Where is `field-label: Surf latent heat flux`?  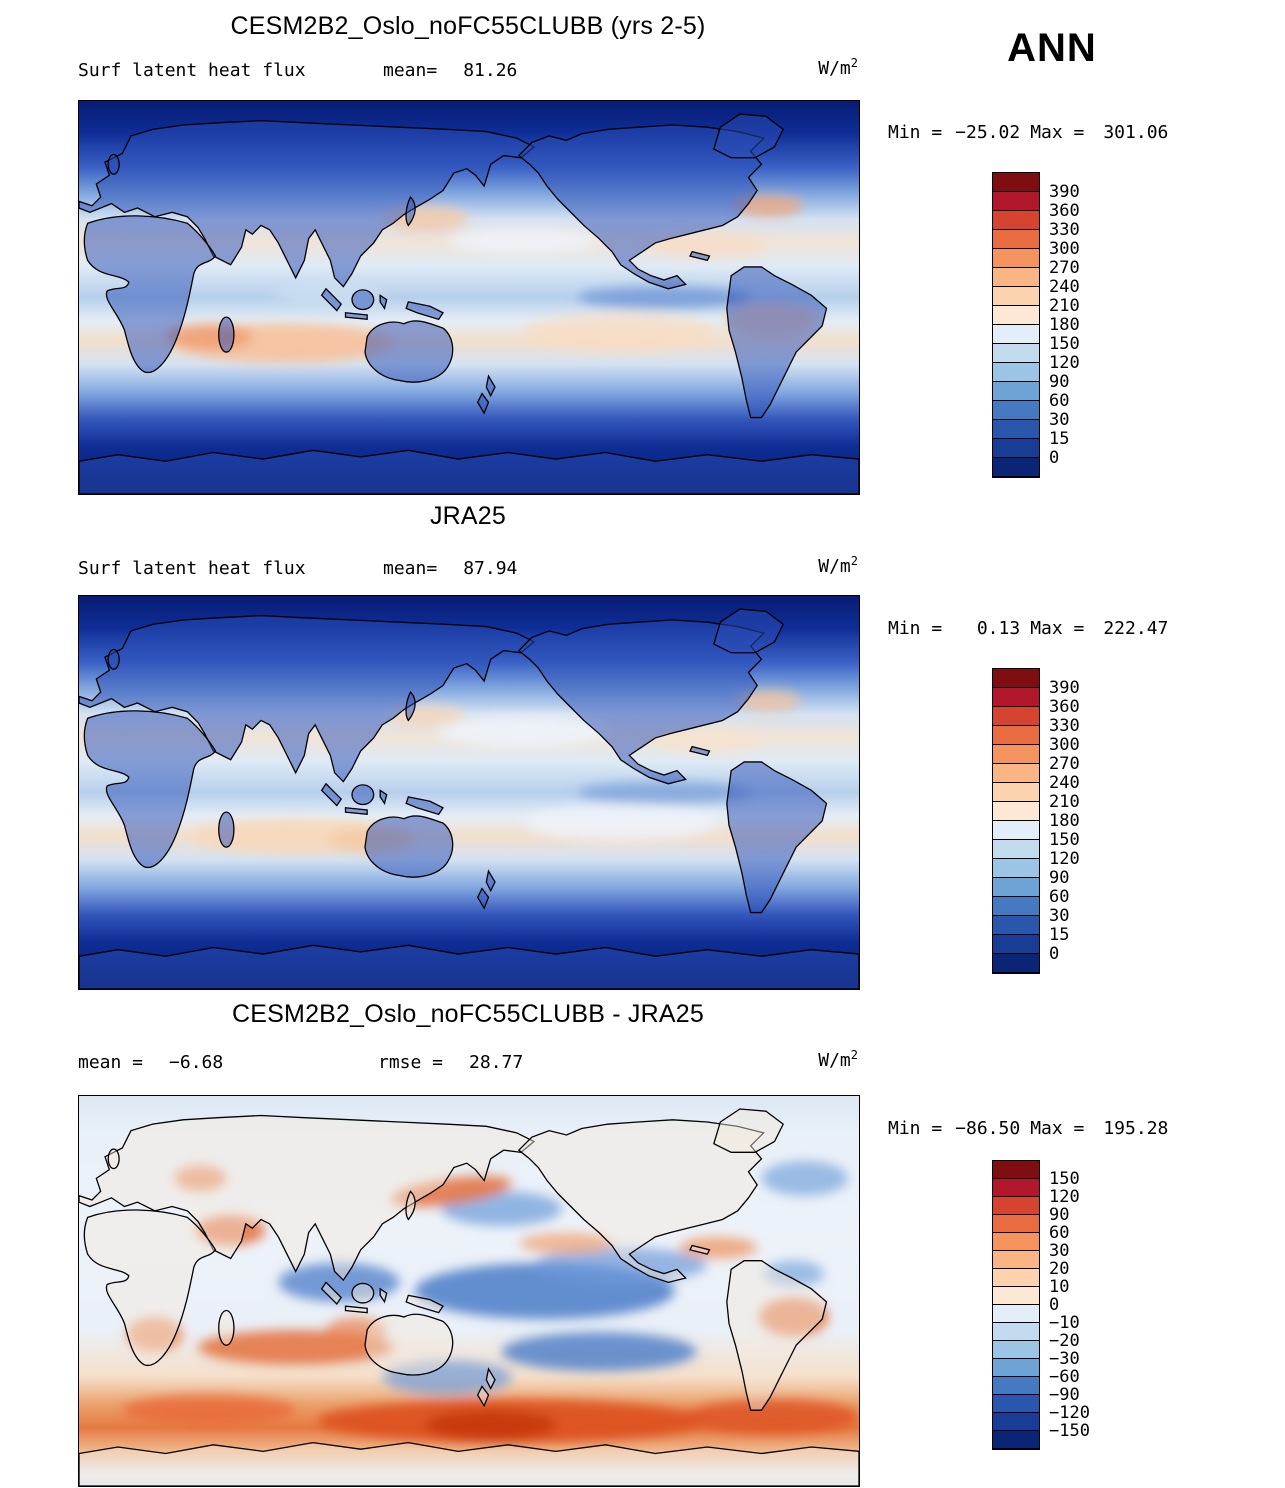
field-label: Surf latent heat flux is located at coordinates (192, 70).